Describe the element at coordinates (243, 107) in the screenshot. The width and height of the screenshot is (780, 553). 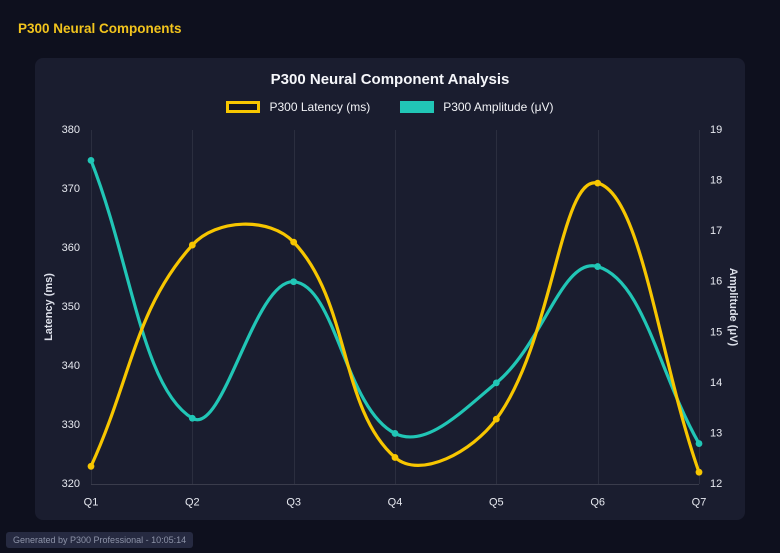
I see `latency-swatch-icon` at that location.